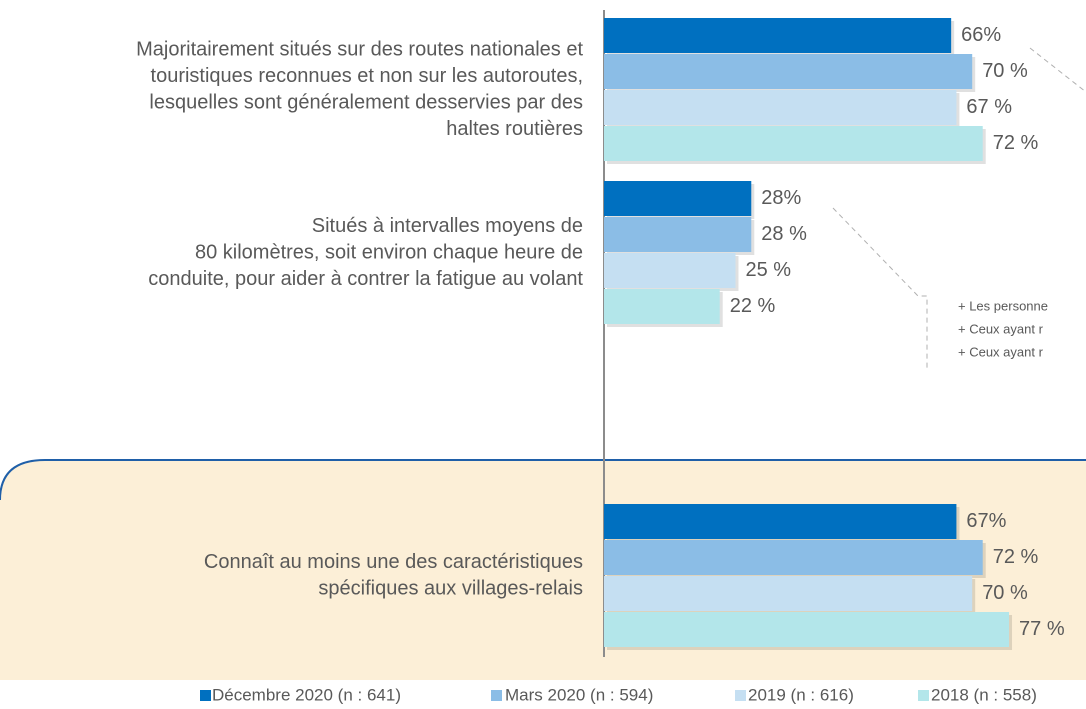 The width and height of the screenshot is (1086, 709). I want to click on highlight-border, so click(543, 480).